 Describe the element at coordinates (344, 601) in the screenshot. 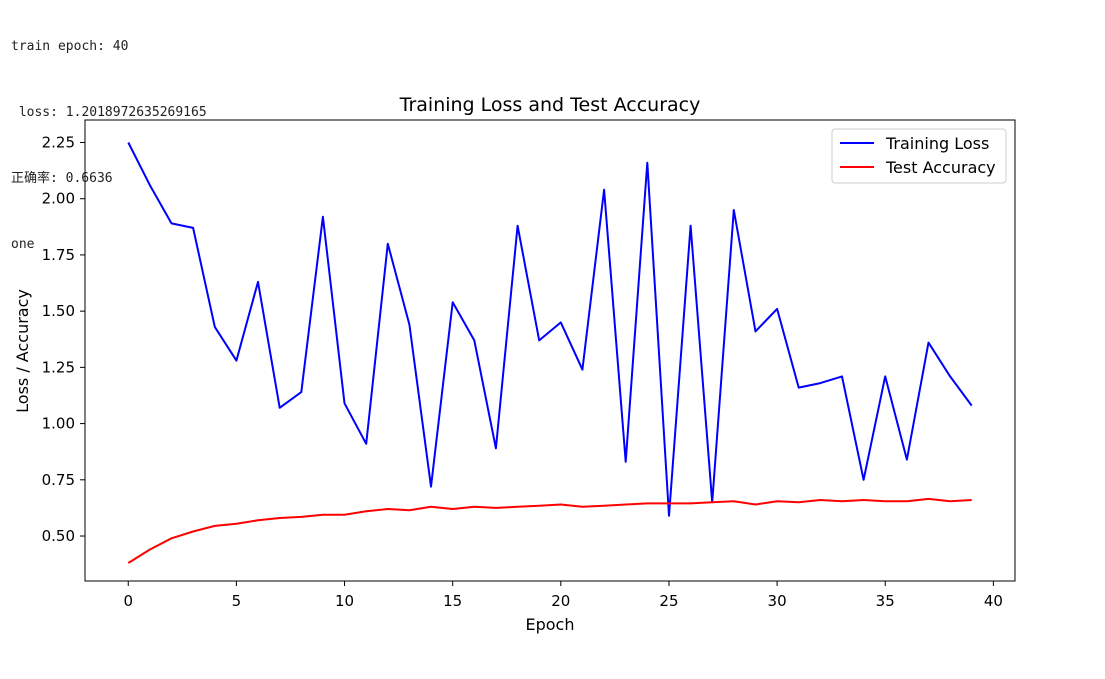

I see `x-tick-label: 10` at that location.